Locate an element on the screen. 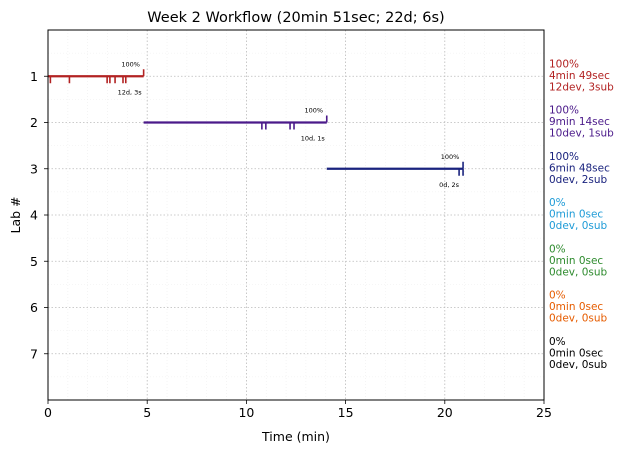 This screenshot has height=453, width=627. lab-1-summary-line: 12dev, 3sub is located at coordinates (581, 87).